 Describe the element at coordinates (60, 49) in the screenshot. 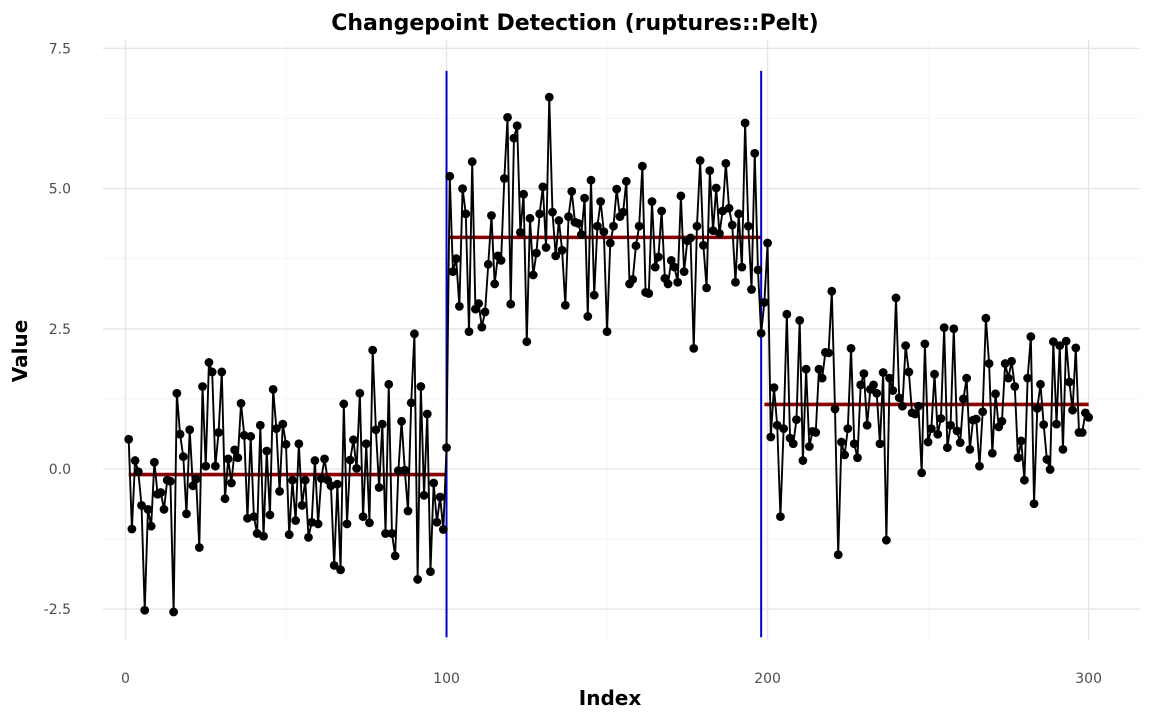

I see `y-tick-label: 7.5` at that location.